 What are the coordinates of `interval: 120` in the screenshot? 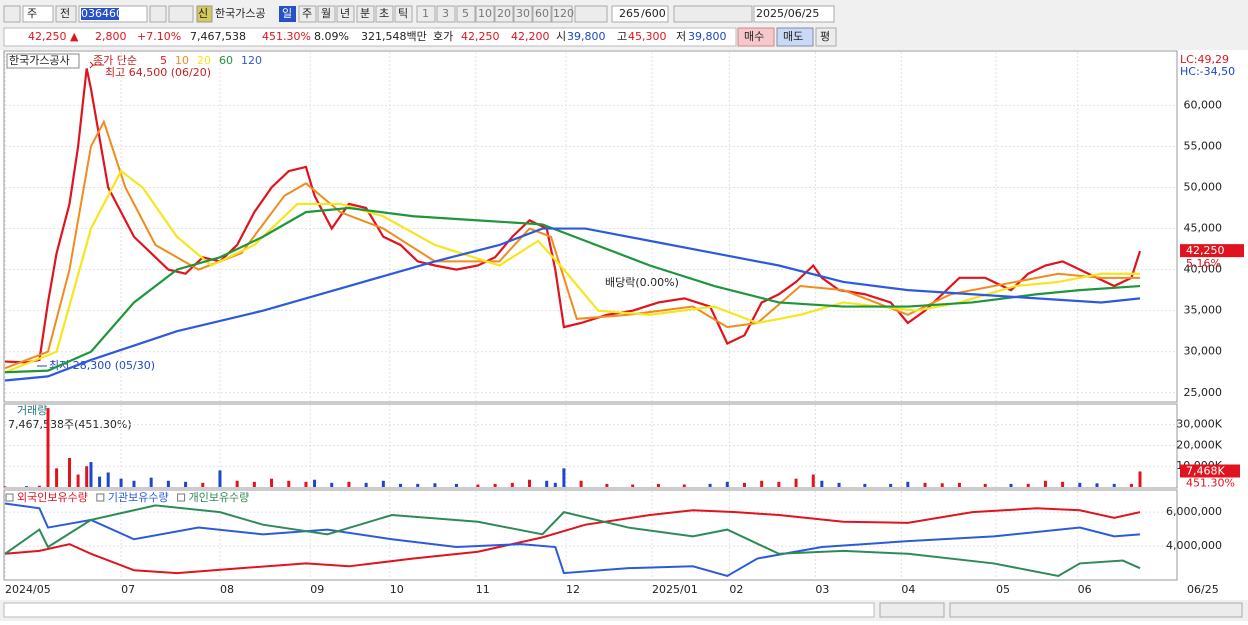 It's located at (563, 13).